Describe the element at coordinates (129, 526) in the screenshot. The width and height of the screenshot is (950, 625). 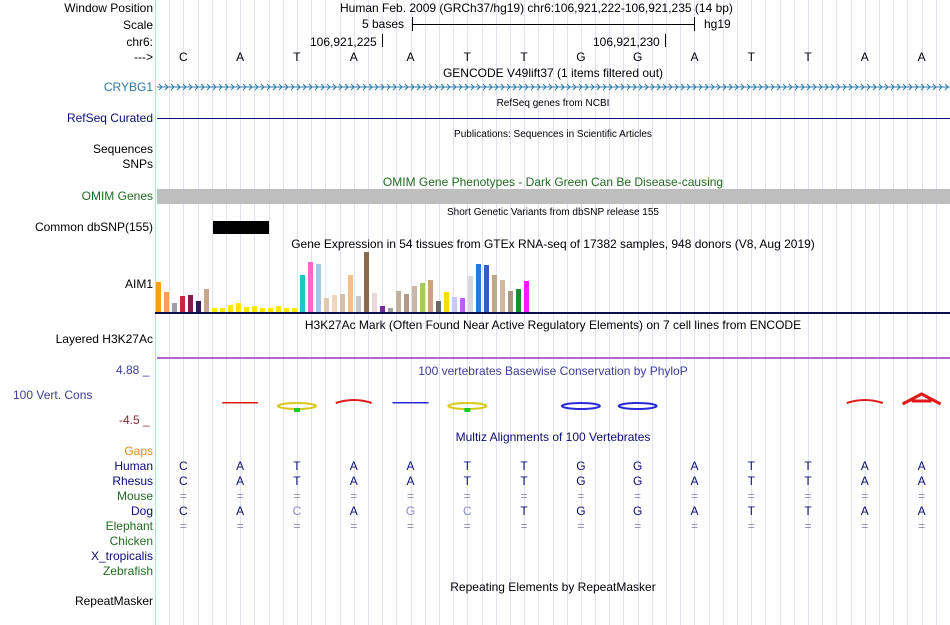
I see `species-label: Elephant` at that location.